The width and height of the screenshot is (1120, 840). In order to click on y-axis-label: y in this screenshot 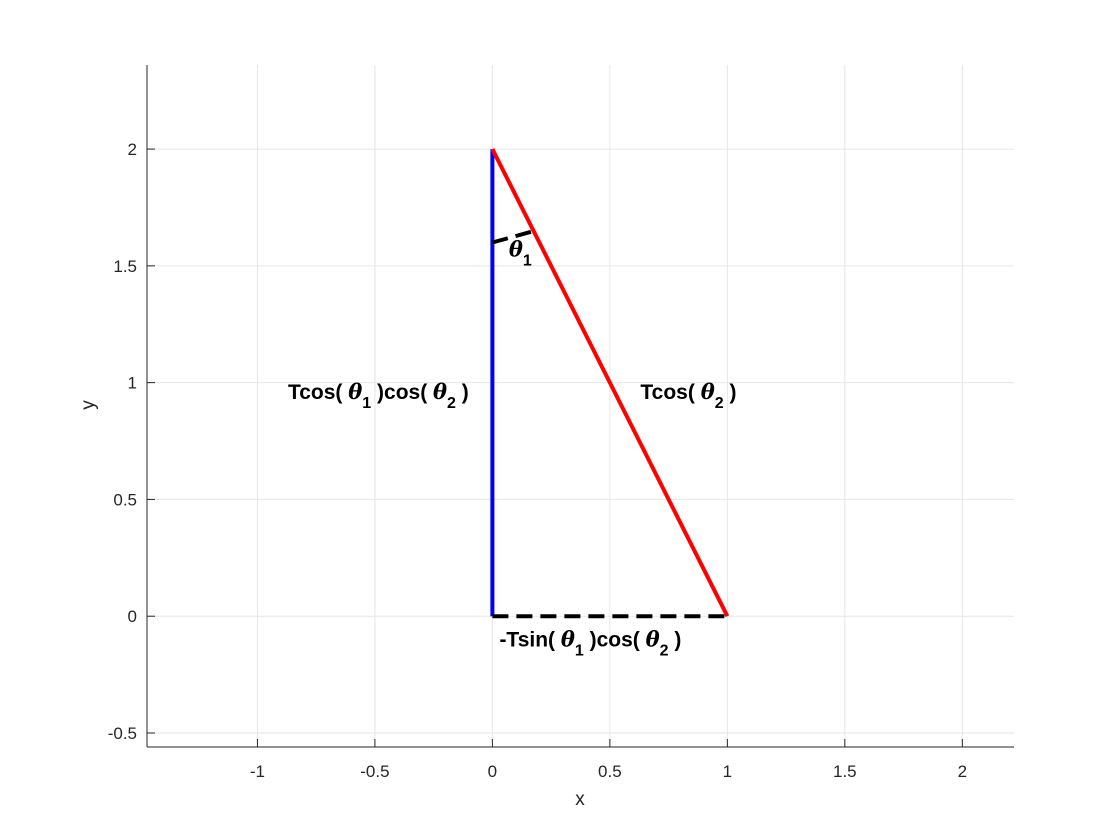, I will do `click(88, 405)`.